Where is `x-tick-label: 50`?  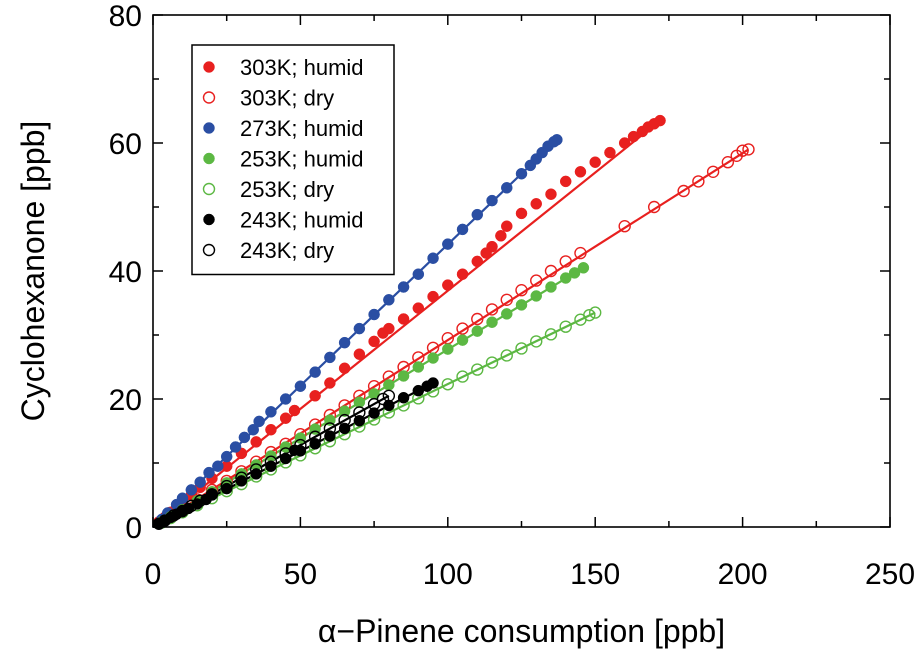 x-tick-label: 50 is located at coordinates (300, 574).